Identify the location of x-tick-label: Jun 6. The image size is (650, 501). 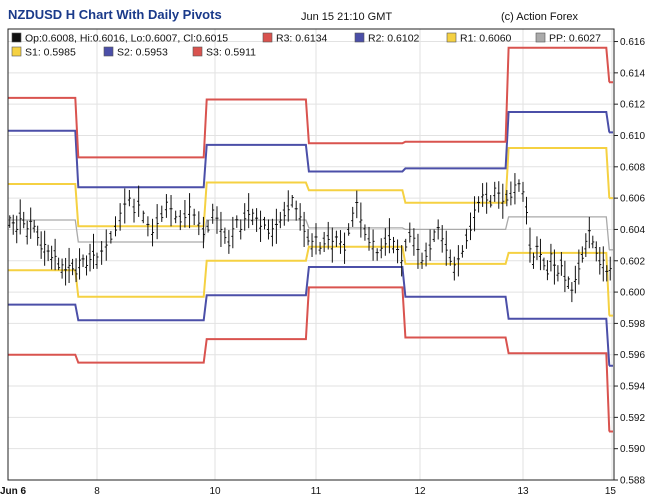
(13, 491).